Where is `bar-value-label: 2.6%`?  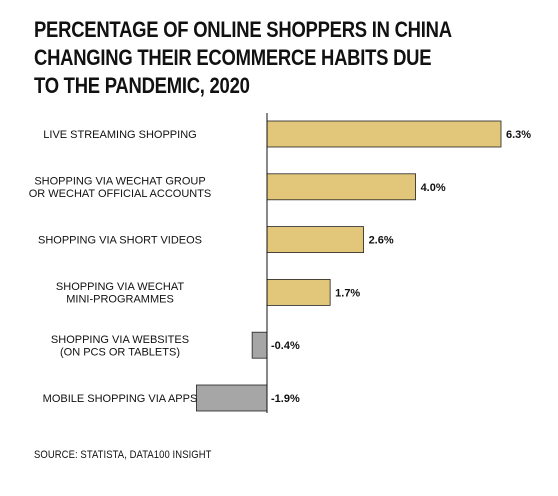 bar-value-label: 2.6% is located at coordinates (381, 241).